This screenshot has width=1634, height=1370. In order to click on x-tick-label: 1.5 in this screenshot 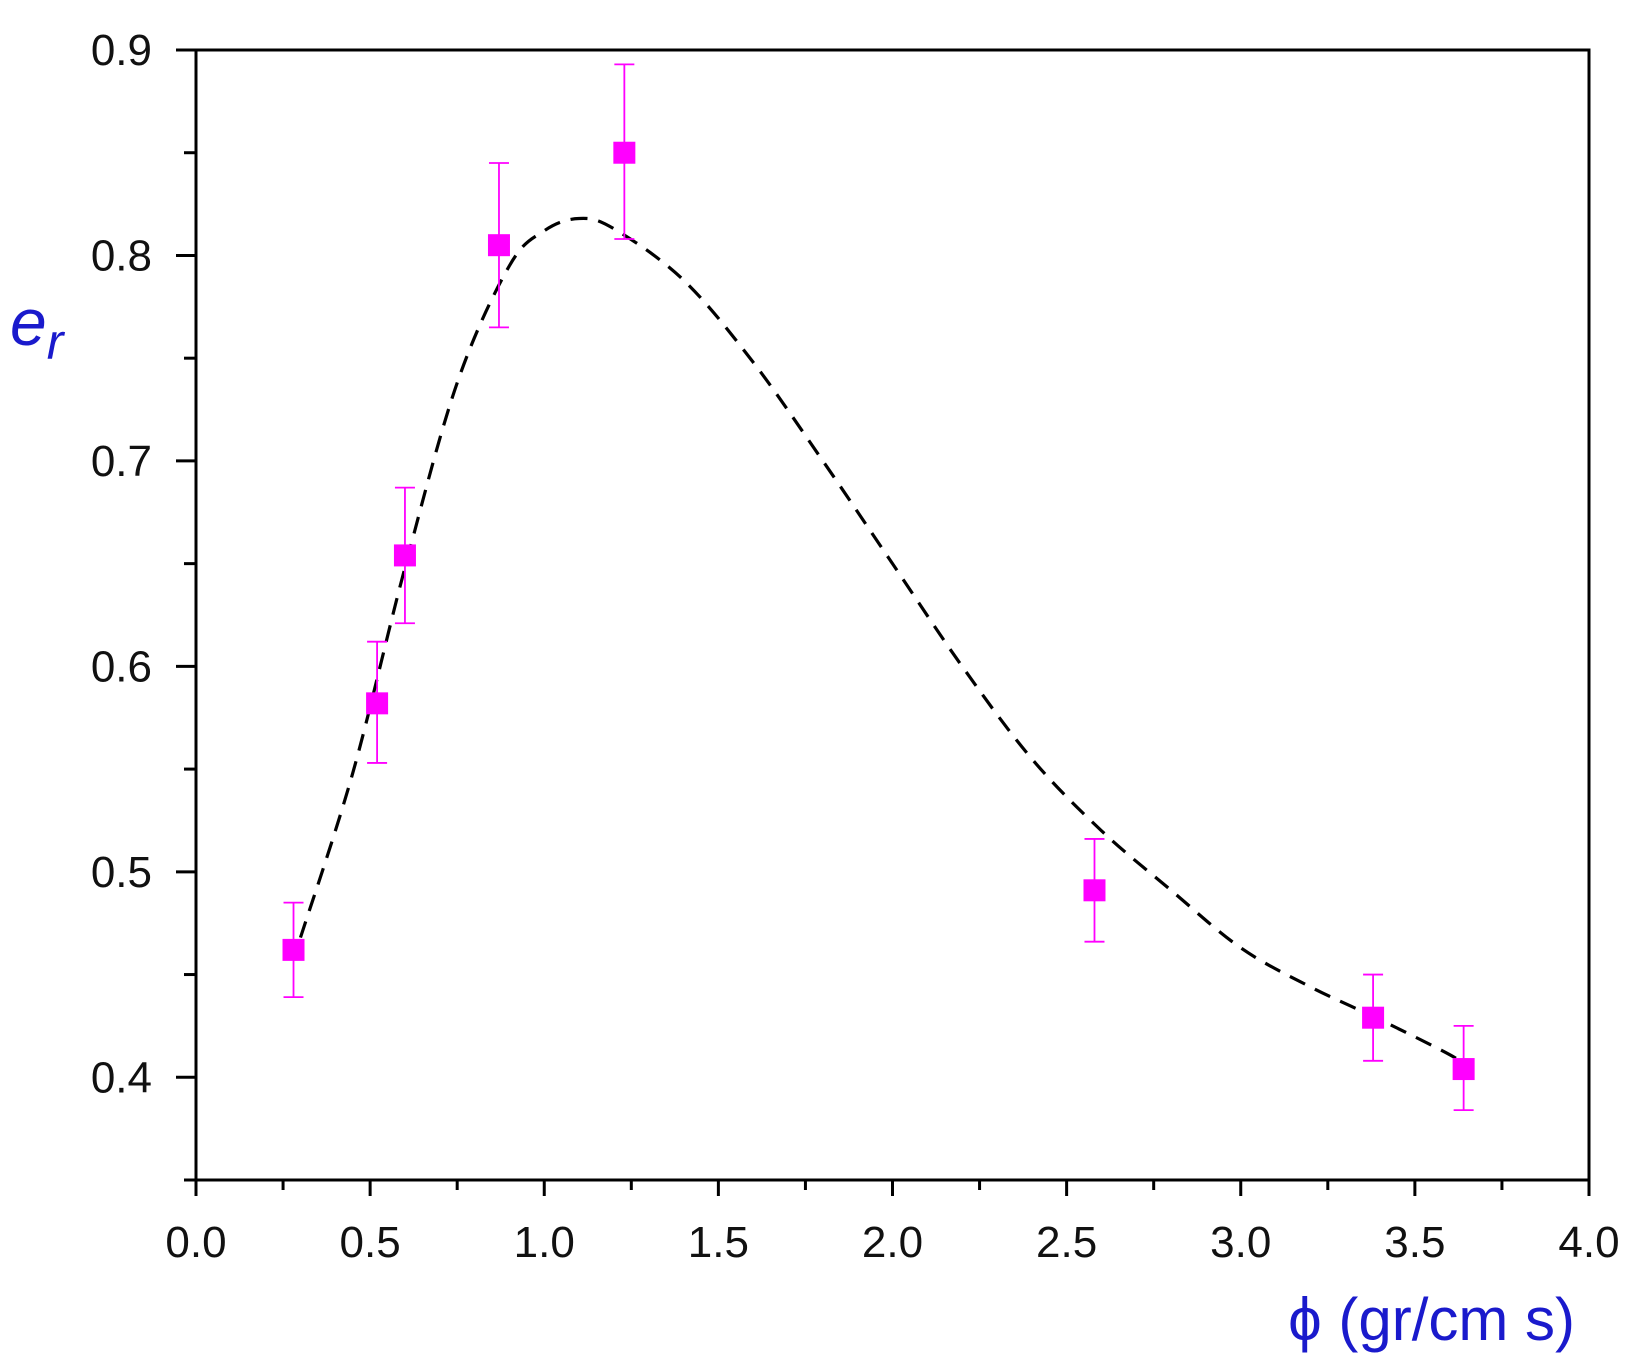, I will do `click(718, 1242)`.